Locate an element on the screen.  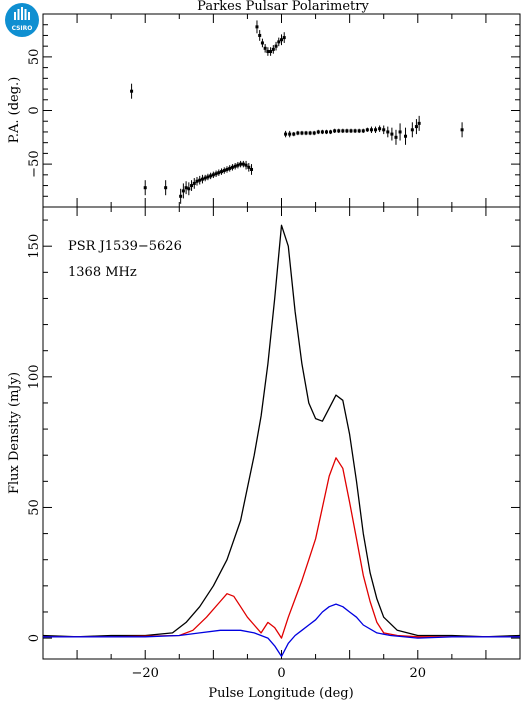
pa-y-tick-label: 0 is located at coordinates (34, 110).